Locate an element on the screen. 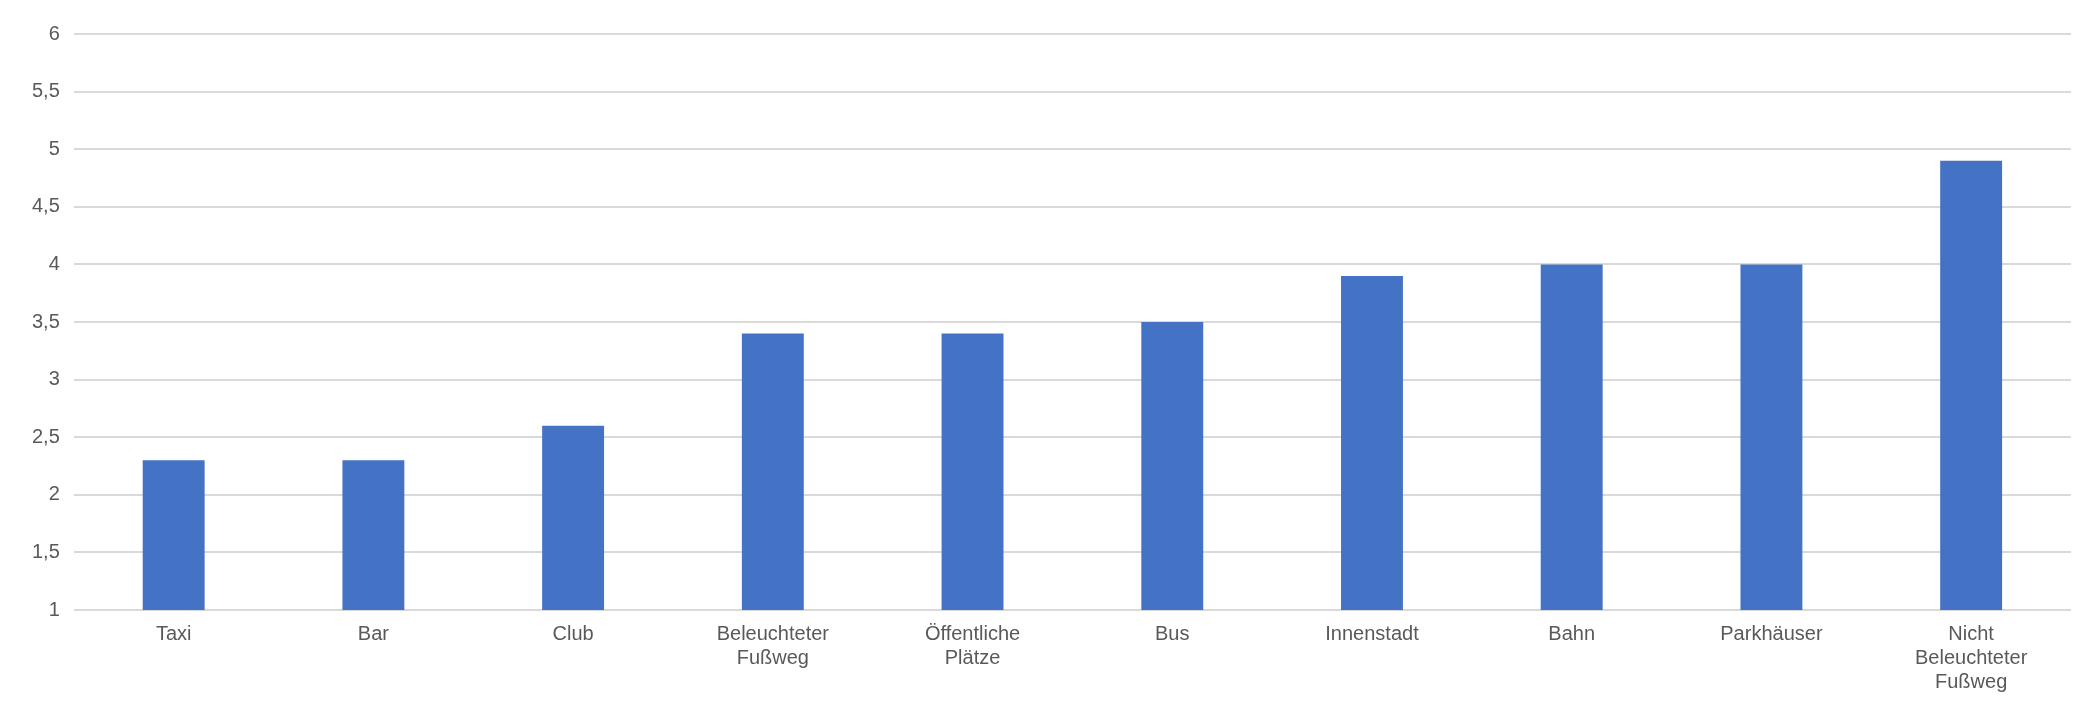 Image resolution: width=2099 pixels, height=714 pixels. y-tick-label: 1 is located at coordinates (54, 608).